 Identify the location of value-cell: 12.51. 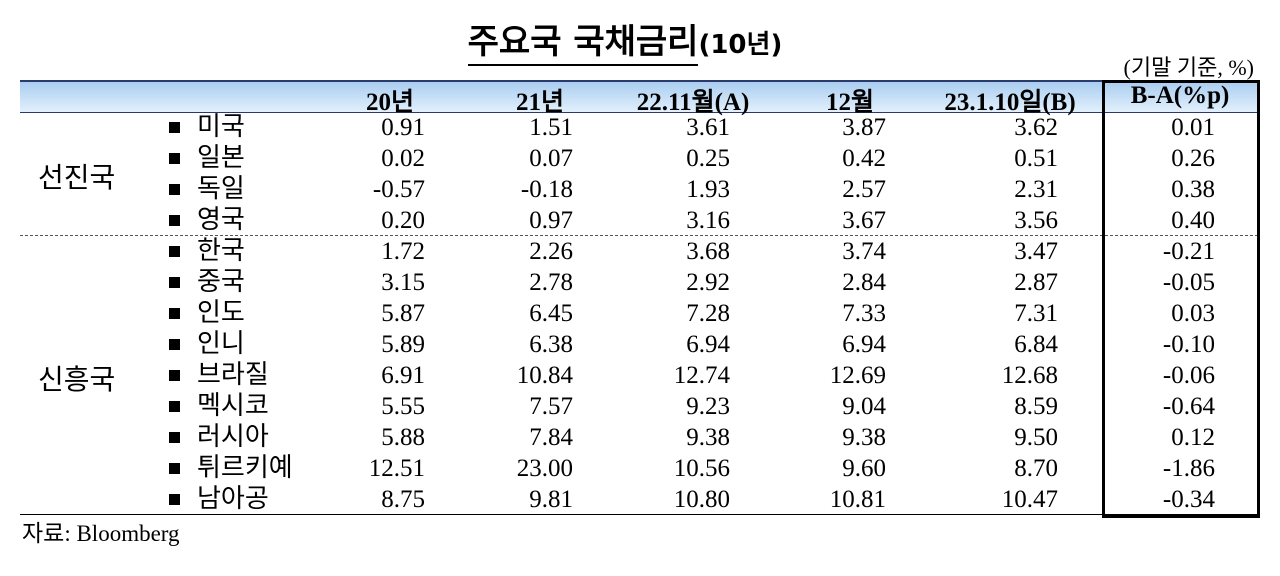
(396, 468).